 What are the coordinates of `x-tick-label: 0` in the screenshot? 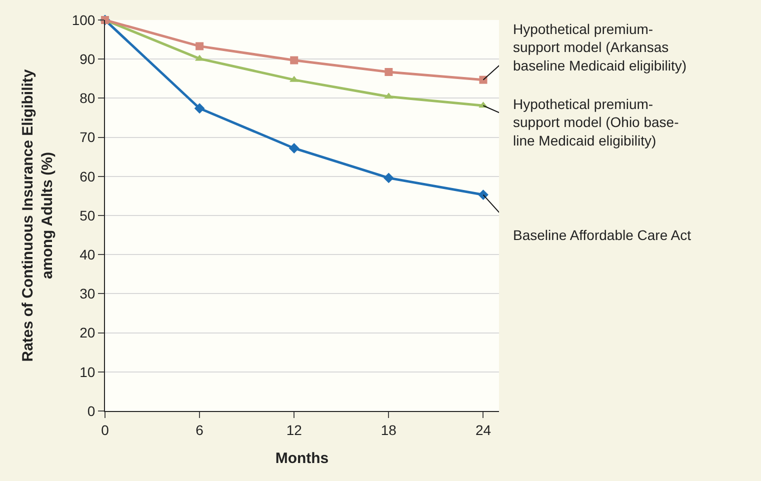 It's located at (105, 430).